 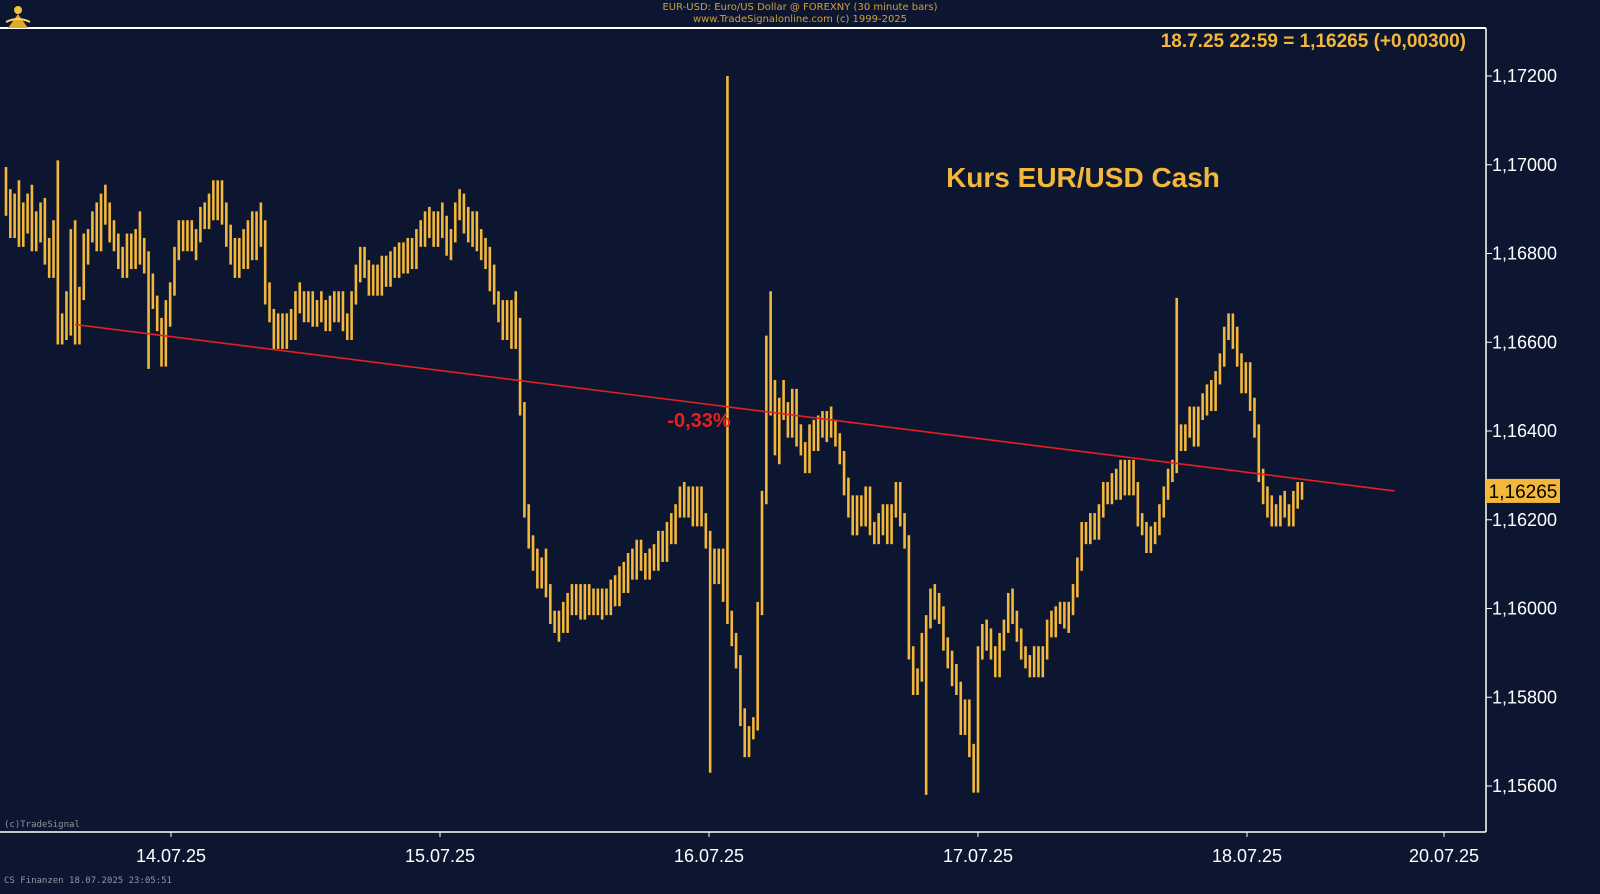 What do you see at coordinates (1524, 165) in the screenshot?
I see `y-tick-label: 1,17000` at bounding box center [1524, 165].